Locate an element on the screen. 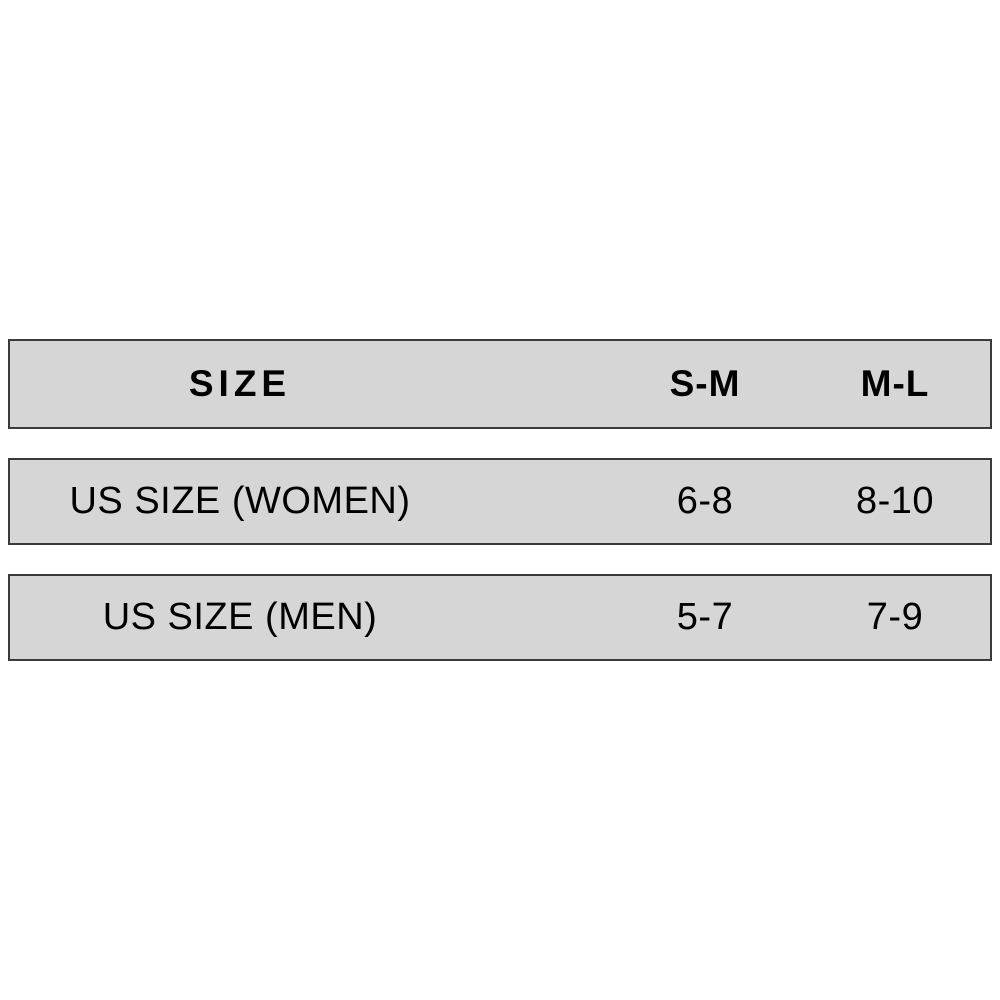 The height and width of the screenshot is (1000, 1000). row-label-us-size-women: US SIZE (WOMEN) is located at coordinates (240, 501).